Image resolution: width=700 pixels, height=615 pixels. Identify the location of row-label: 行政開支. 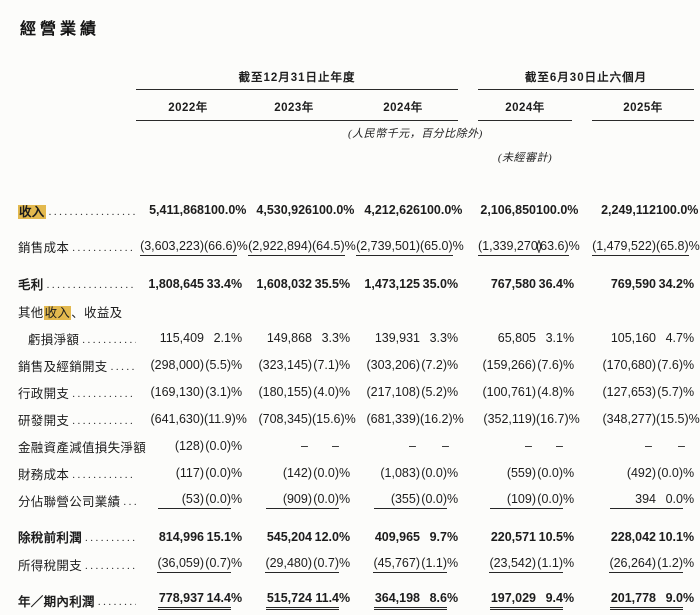
(44, 394).